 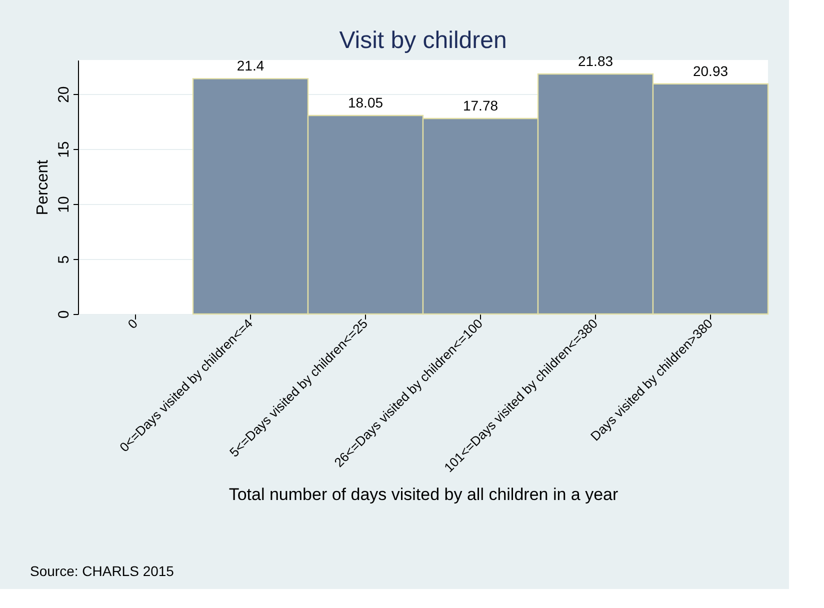 What do you see at coordinates (366, 102) in the screenshot?
I see `data-label: 18.05` at bounding box center [366, 102].